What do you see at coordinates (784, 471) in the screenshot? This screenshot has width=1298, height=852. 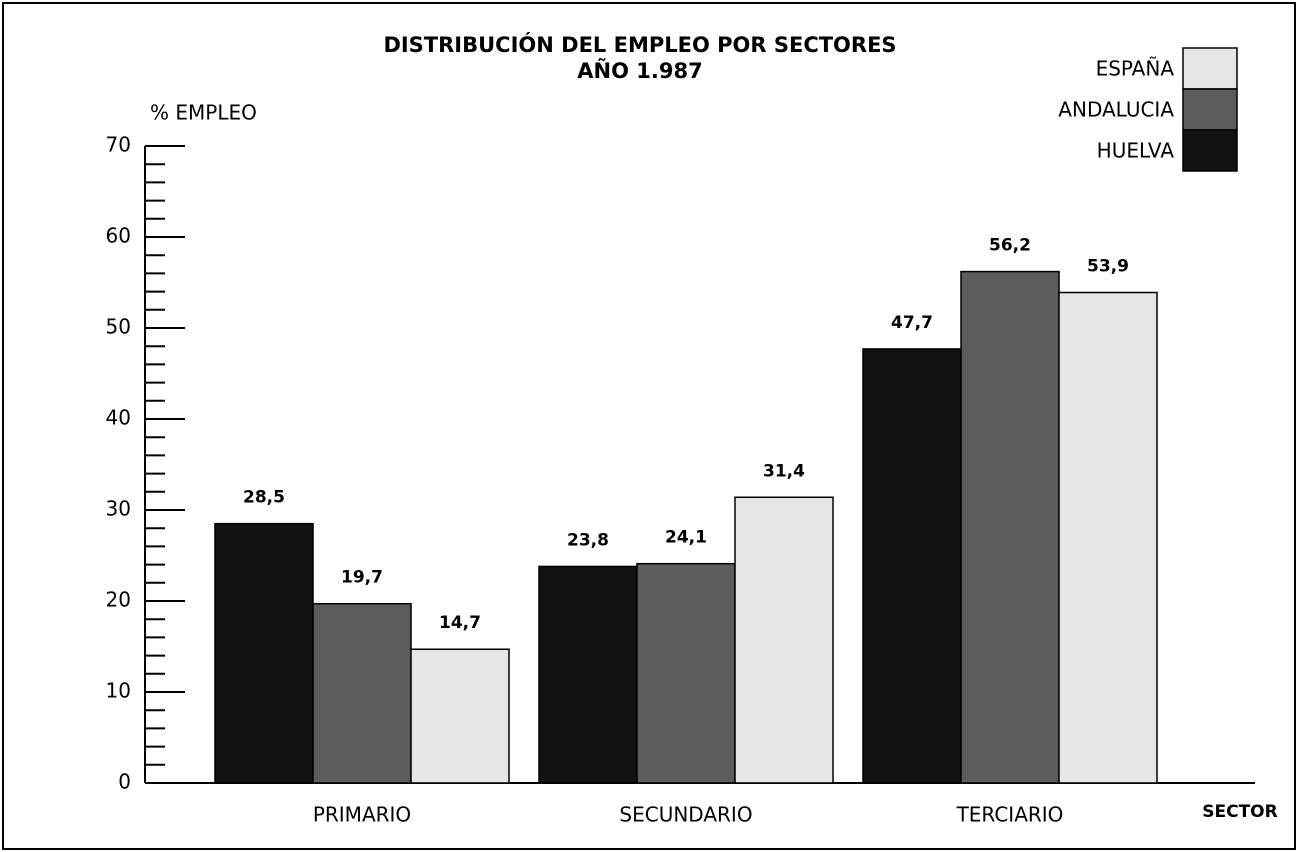 I see `value-label: 31,4` at bounding box center [784, 471].